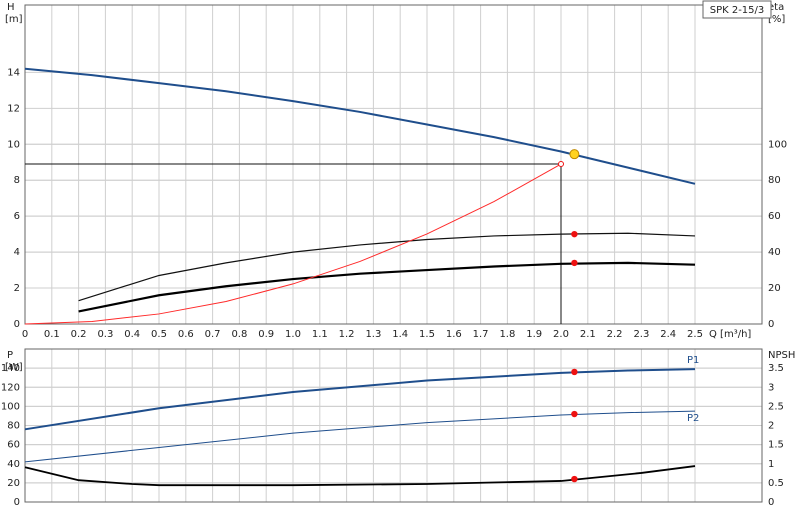  I want to click on duty-point, so click(561, 164).